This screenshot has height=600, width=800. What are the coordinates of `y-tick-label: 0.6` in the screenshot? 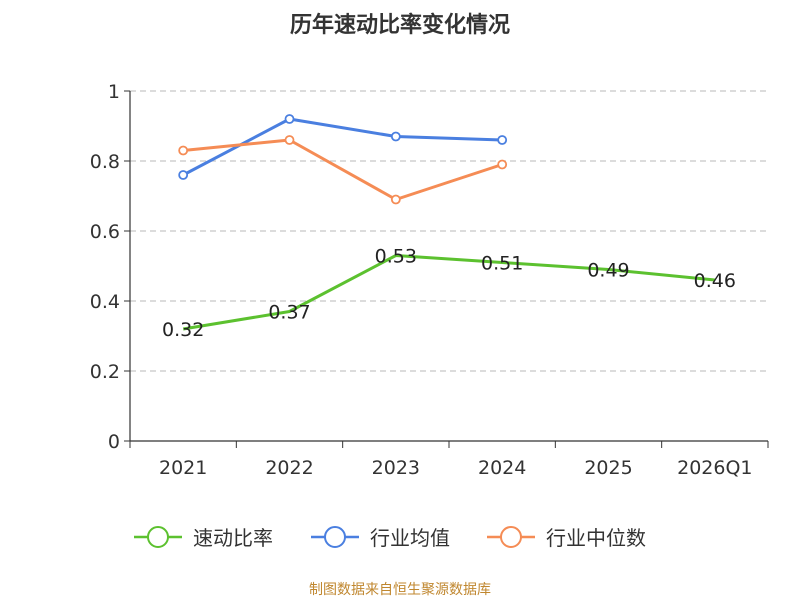 It's located at (105, 232).